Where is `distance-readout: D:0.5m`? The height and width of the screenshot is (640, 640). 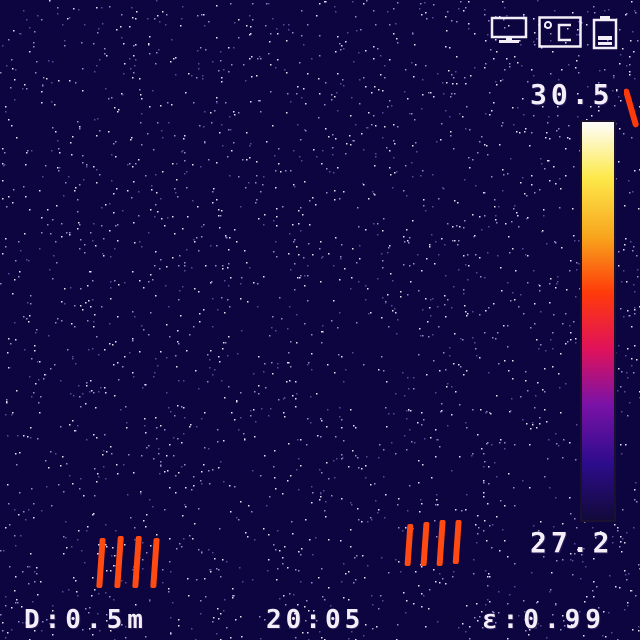
distance-readout: D:0.5m is located at coordinates (86, 620).